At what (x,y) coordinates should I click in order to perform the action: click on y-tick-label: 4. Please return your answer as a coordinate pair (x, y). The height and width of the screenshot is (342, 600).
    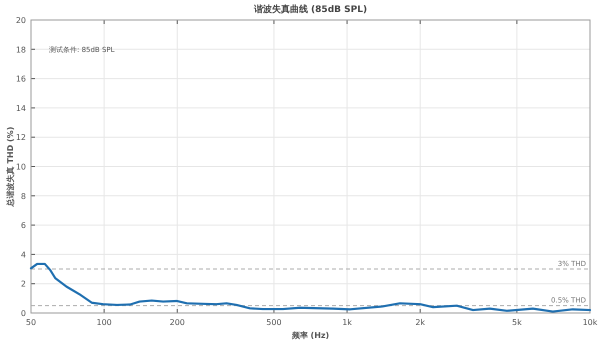
    Looking at the image, I should click on (23, 255).